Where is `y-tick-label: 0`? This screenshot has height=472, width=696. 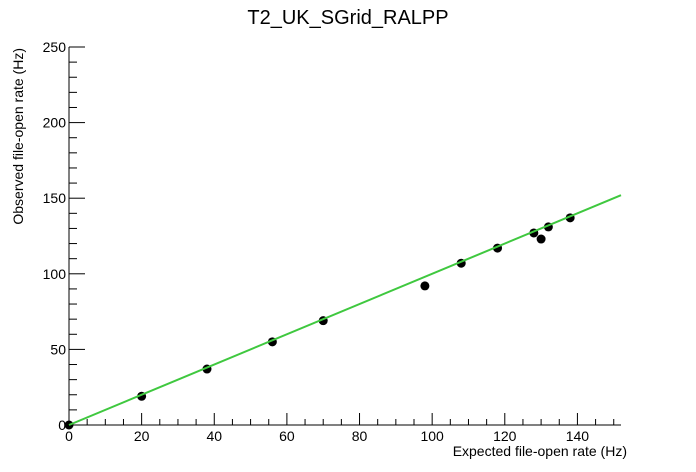
y-tick-label: 0 is located at coordinates (62, 425).